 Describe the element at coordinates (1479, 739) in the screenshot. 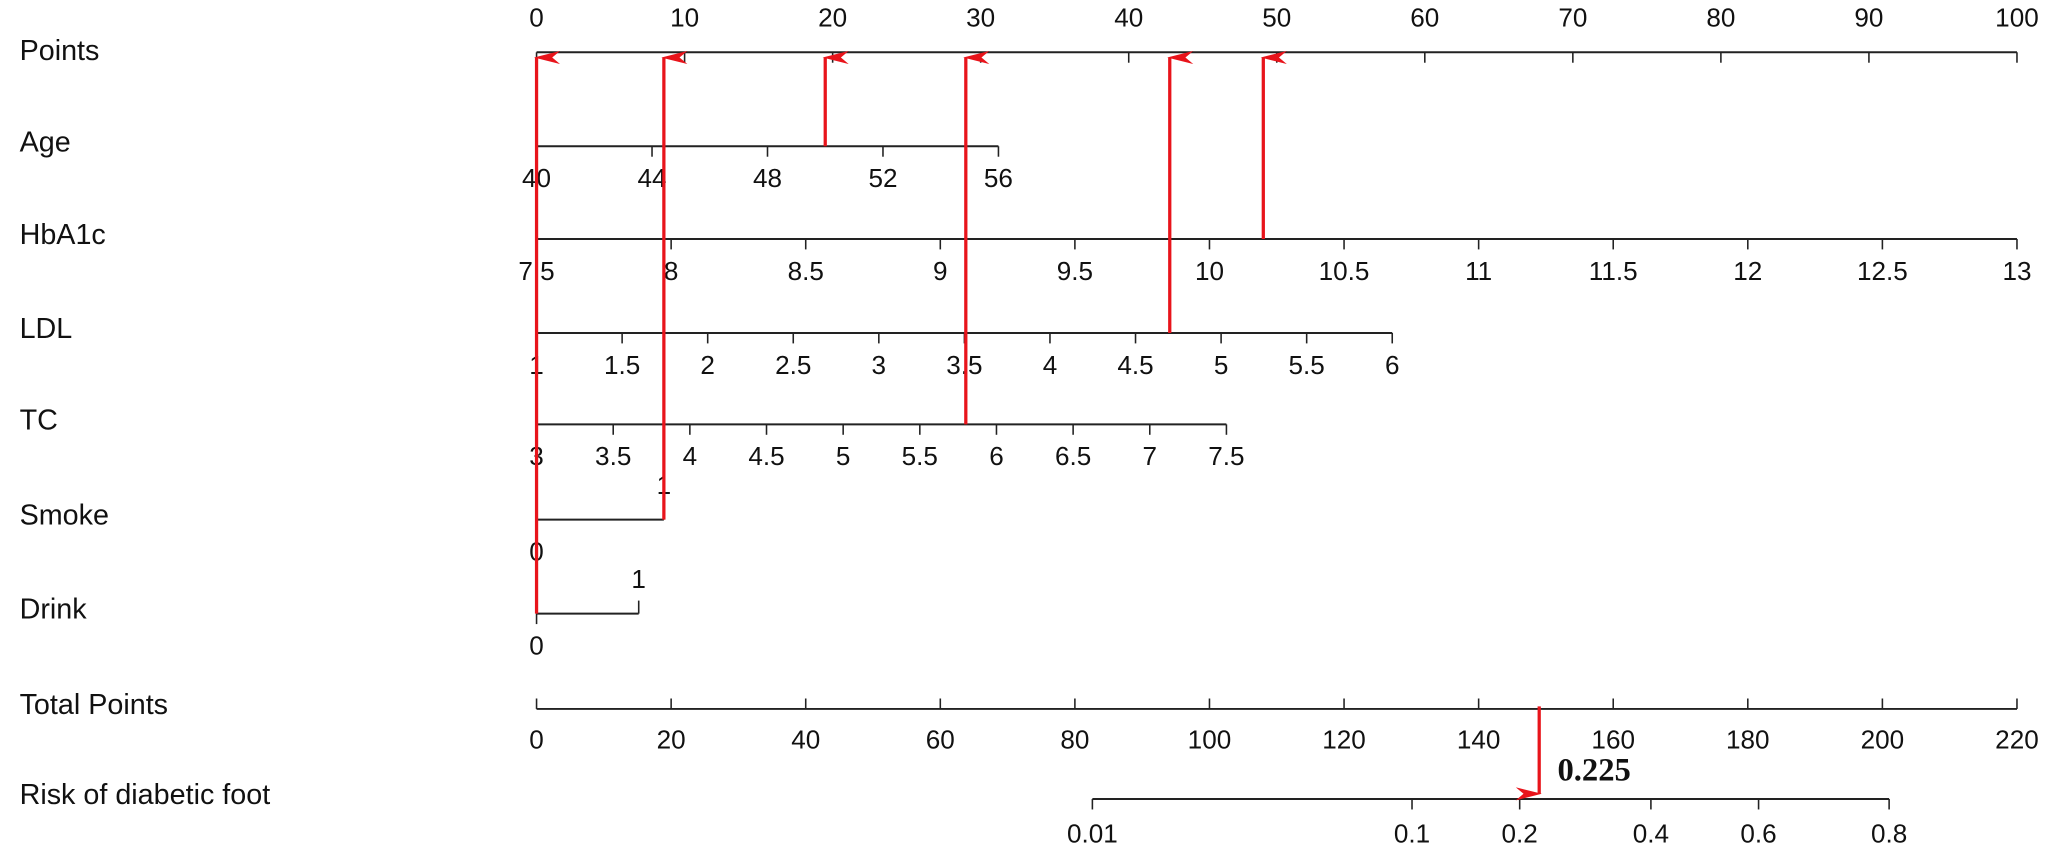

I see `tick-label: 140` at that location.